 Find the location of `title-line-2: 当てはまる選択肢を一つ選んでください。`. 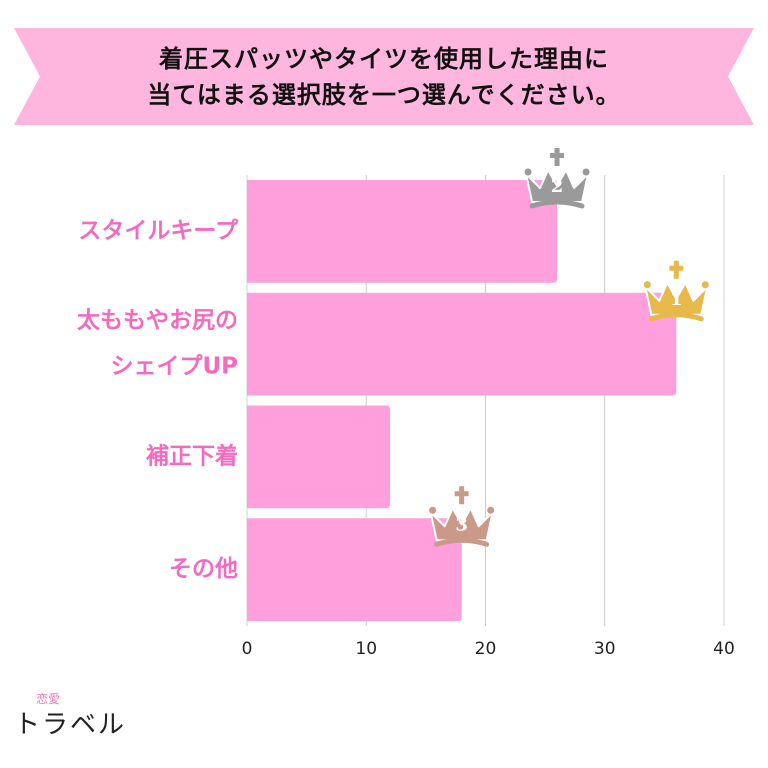

title-line-2: 当てはまる選択肢を一つ選んでください。 is located at coordinates (384, 94).